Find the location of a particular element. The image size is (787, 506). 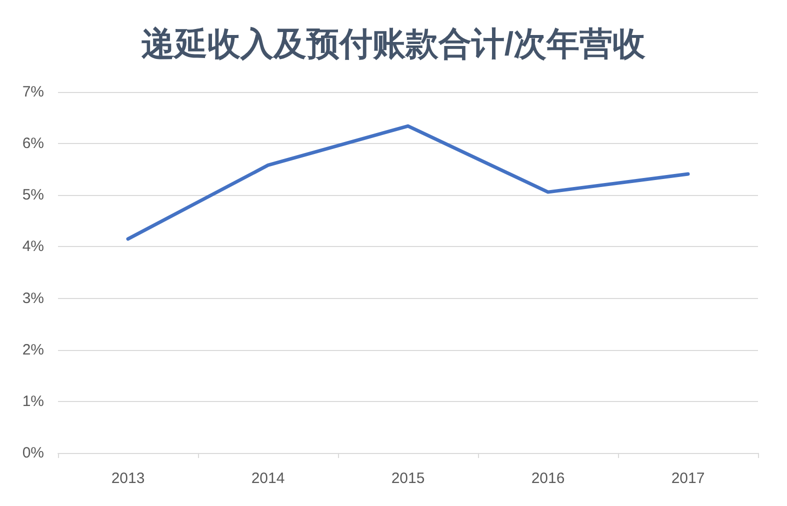

x-tick-label: 2015 is located at coordinates (408, 478).